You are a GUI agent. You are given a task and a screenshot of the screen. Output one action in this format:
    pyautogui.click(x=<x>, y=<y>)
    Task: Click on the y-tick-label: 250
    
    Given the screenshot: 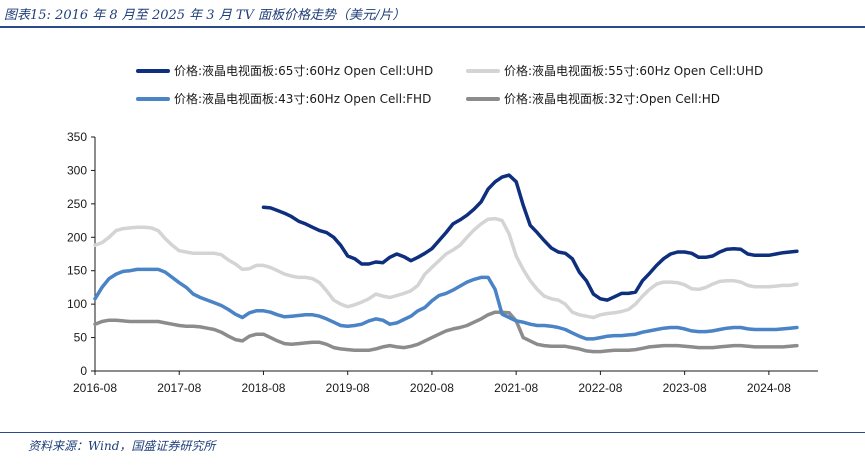 What is the action you would take?
    pyautogui.click(x=77, y=204)
    